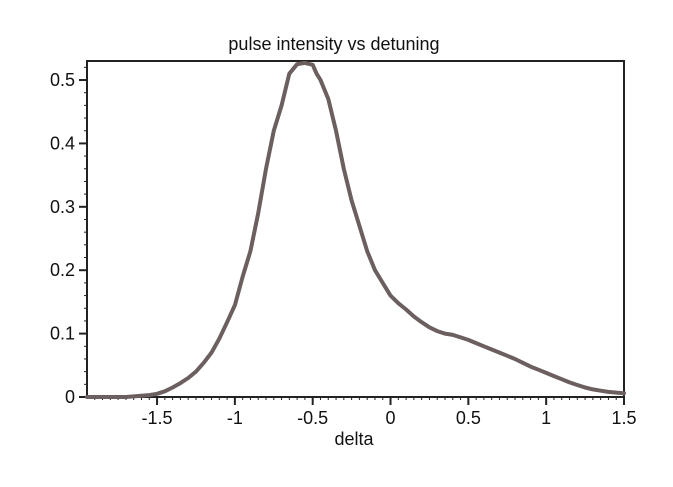 This screenshot has height=487, width=673. What do you see at coordinates (62, 143) in the screenshot?
I see `y-tick-label: 0.4` at bounding box center [62, 143].